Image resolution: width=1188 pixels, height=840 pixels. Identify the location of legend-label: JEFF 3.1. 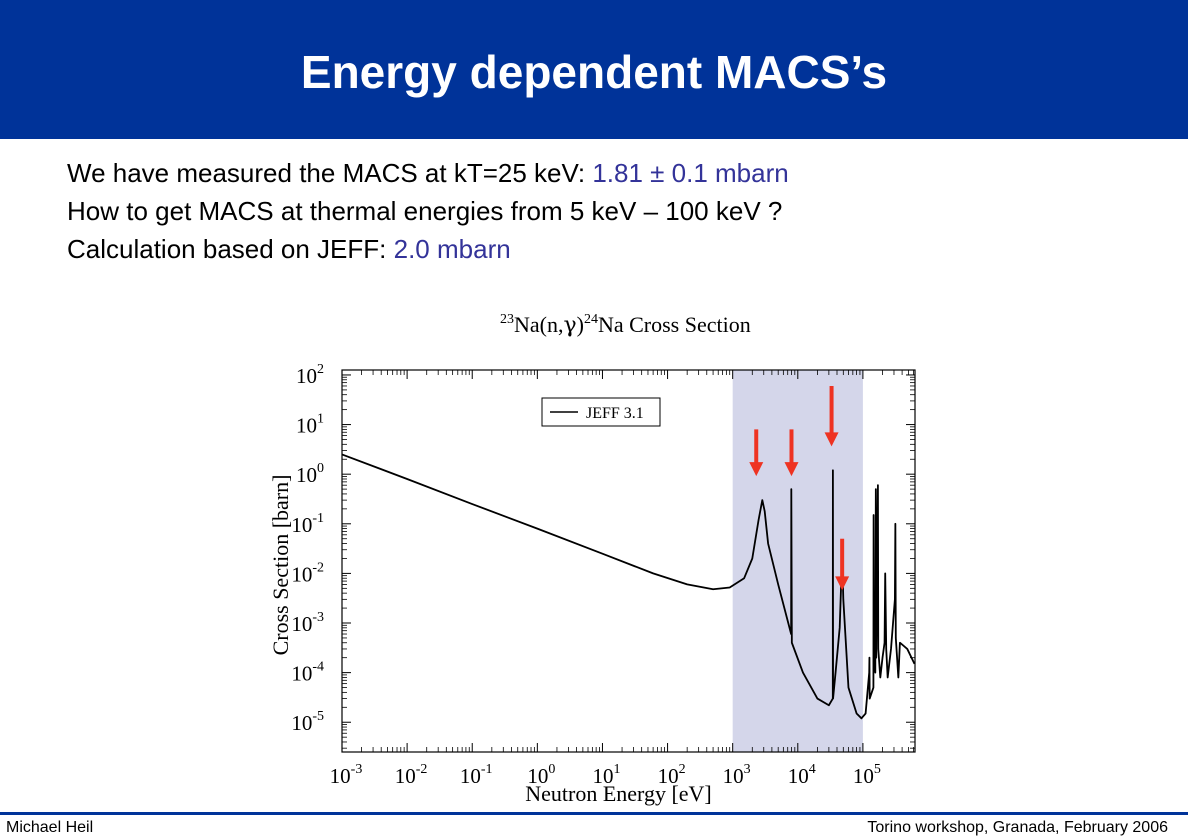
(615, 413).